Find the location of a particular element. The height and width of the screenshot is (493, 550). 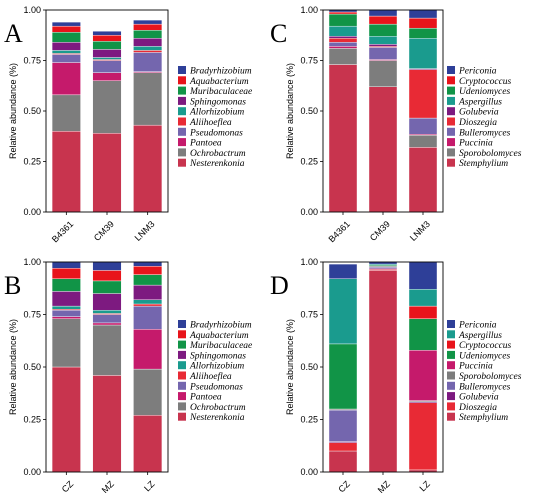

legend-label: Ochrobactrum is located at coordinates (218, 408).